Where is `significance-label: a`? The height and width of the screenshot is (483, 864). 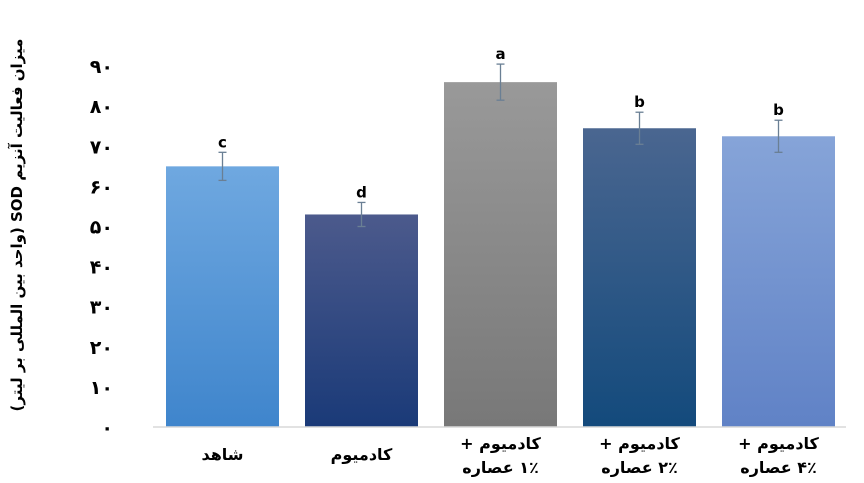 significance-label: a is located at coordinates (500, 54).